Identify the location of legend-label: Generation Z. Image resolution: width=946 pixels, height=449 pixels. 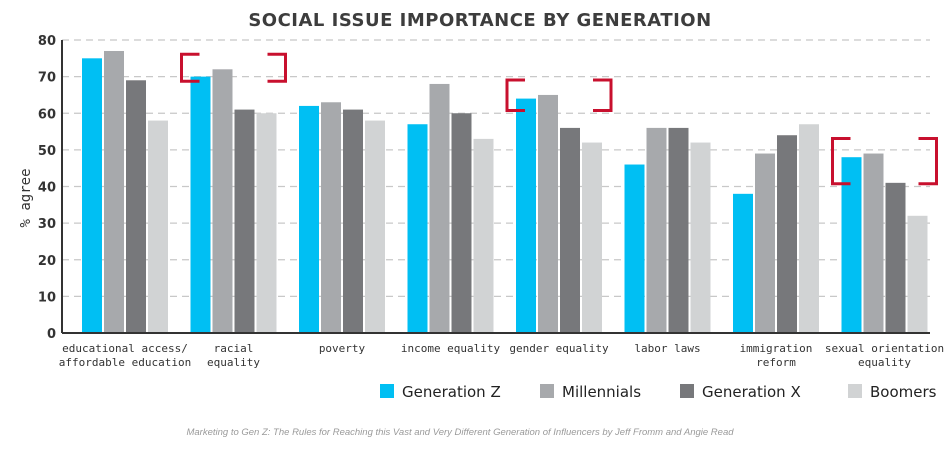
(451, 392).